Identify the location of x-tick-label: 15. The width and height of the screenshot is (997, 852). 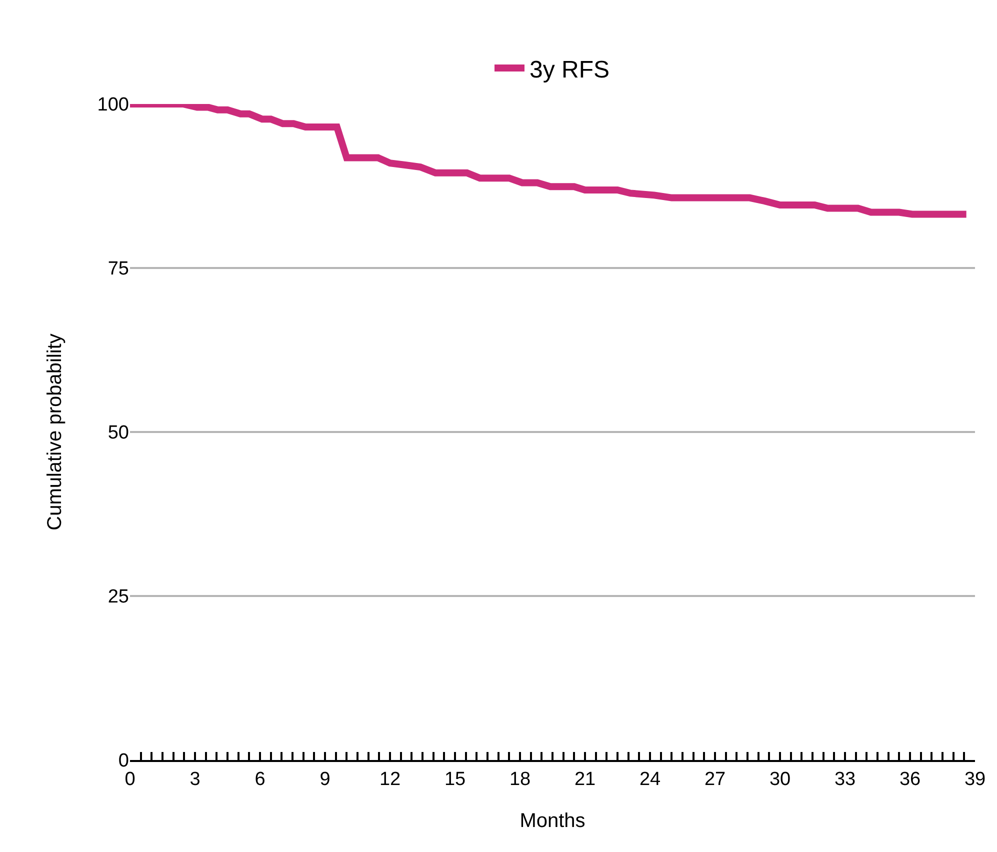
(455, 779).